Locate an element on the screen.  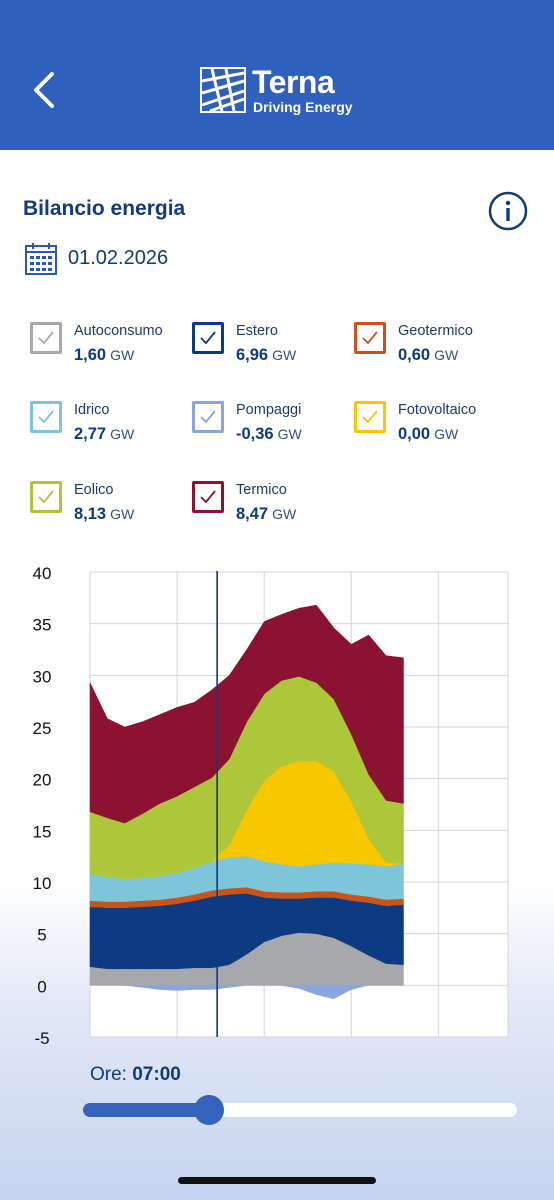
legend-value: 8,13 GW is located at coordinates (104, 514).